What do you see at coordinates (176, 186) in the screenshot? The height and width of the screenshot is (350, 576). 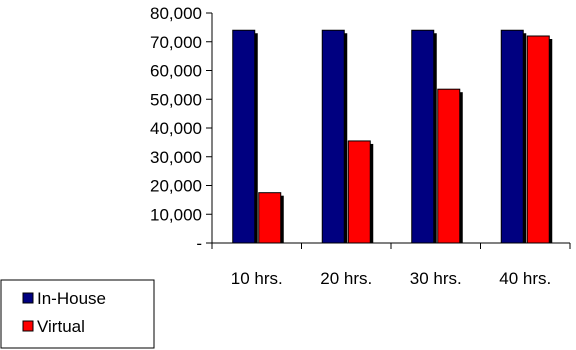 I see `y-tick-label: 20,000` at bounding box center [176, 186].